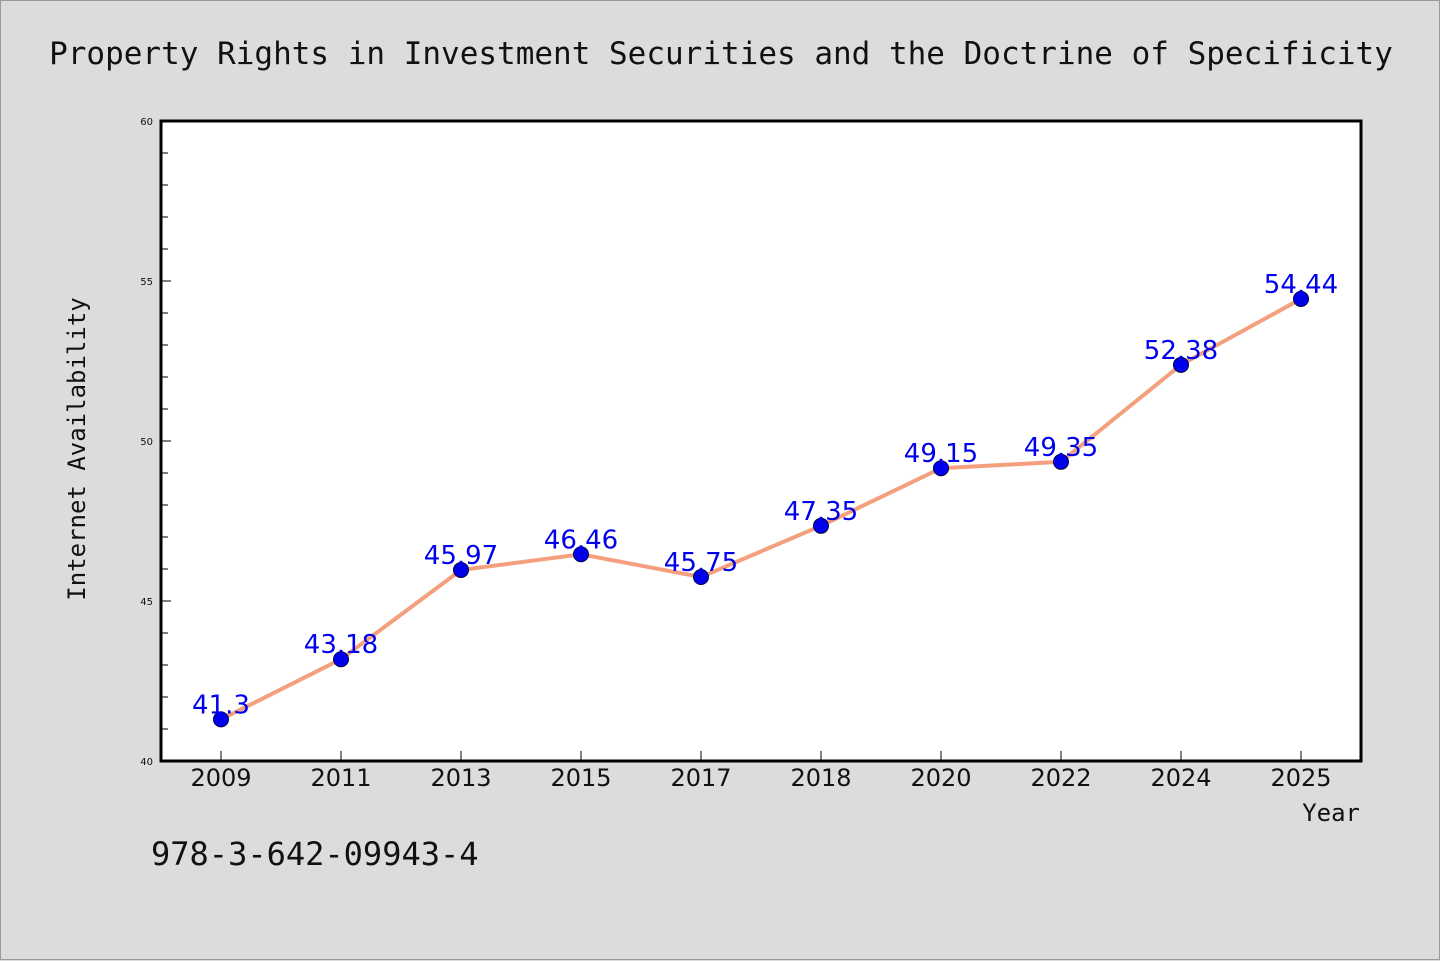 Image resolution: width=1440 pixels, height=961 pixels. Describe the element at coordinates (821, 512) in the screenshot. I see `data-label: 47.35` at that location.